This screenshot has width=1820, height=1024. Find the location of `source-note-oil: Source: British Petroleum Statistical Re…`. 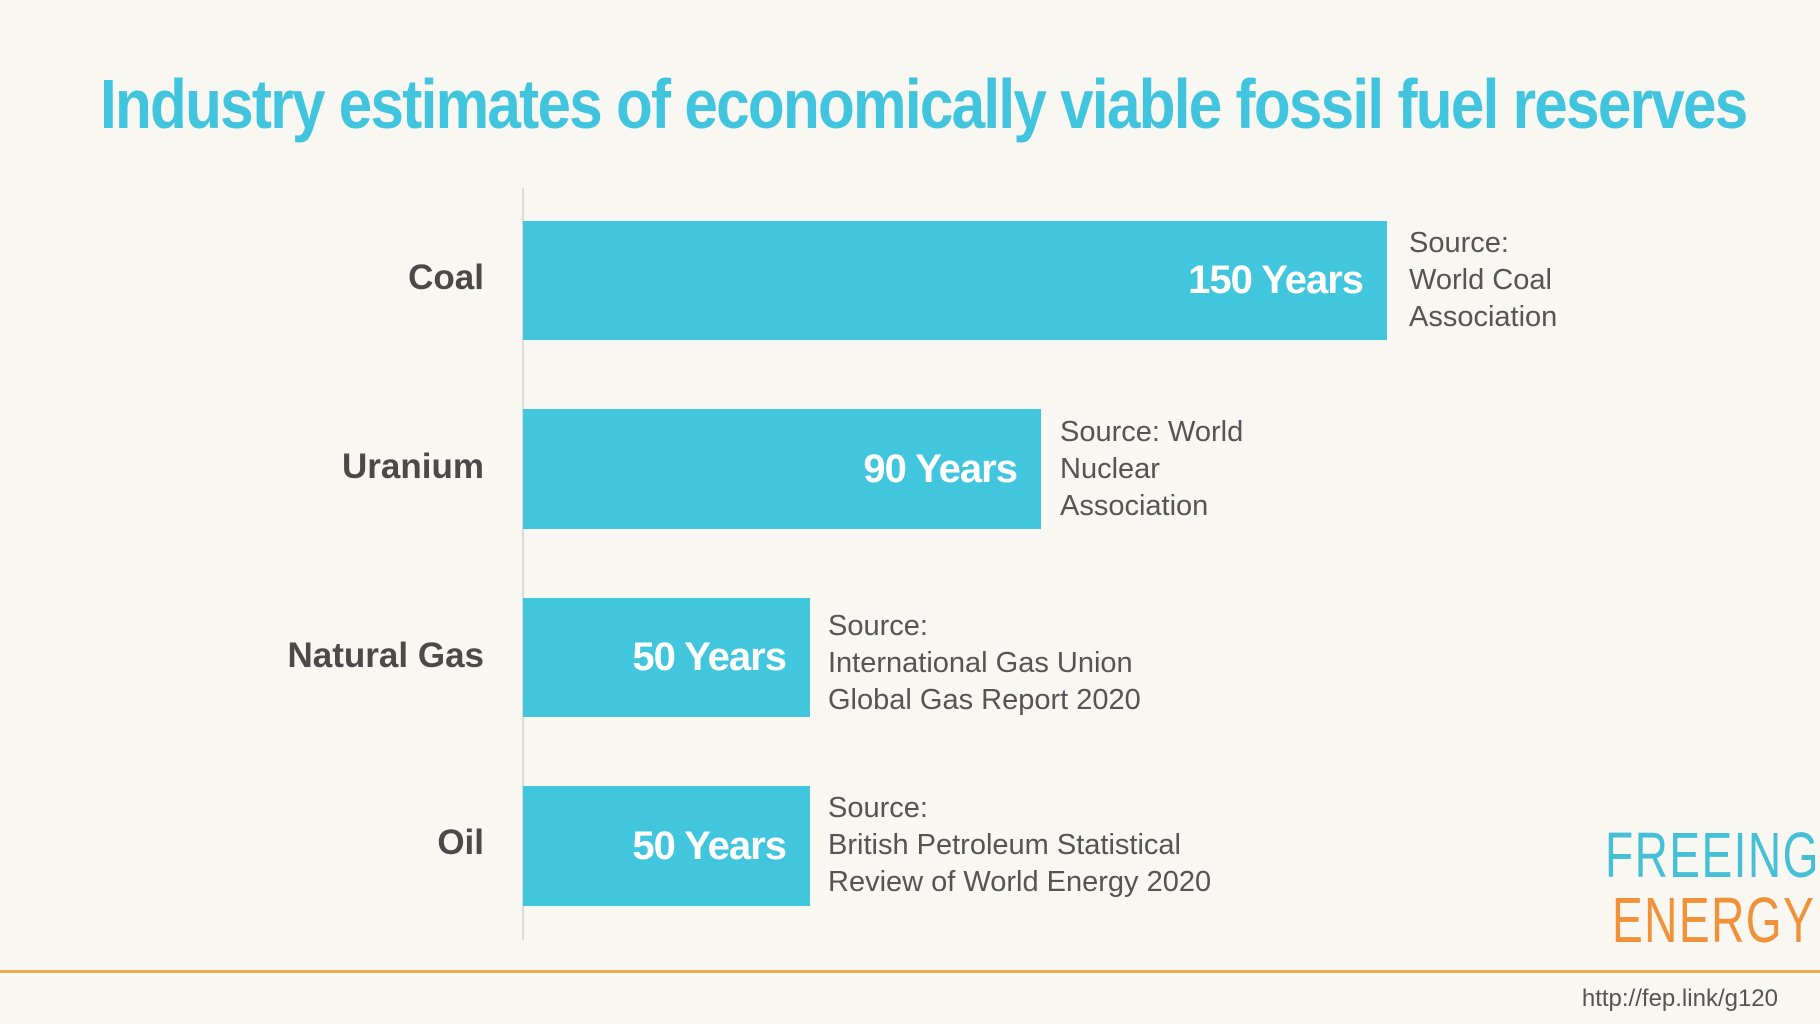

source-note-oil: Source: British Petroleum Statistical Re… is located at coordinates (1020, 845).